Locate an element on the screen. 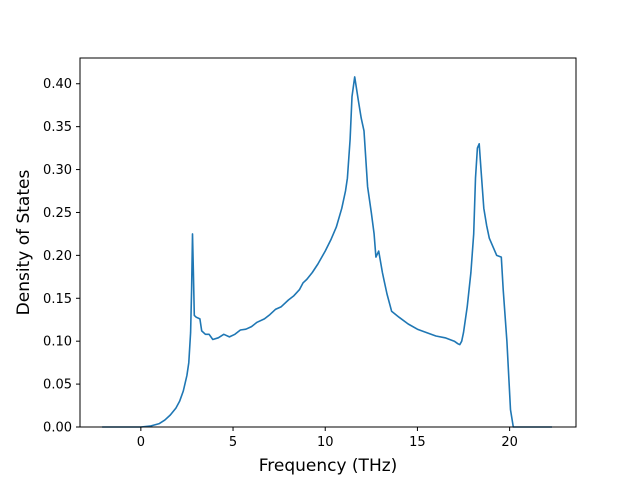  y-tick-label: 0.10 is located at coordinates (57, 342).